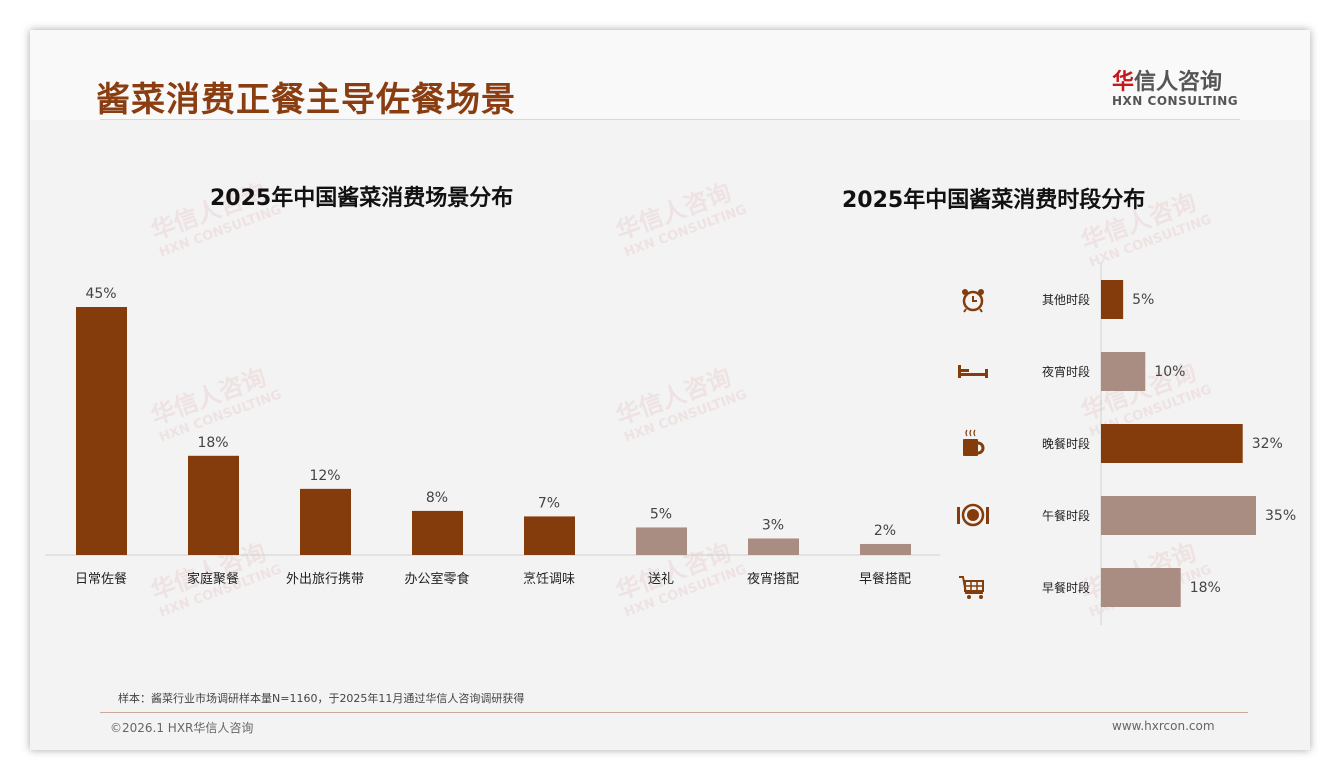 The height and width of the screenshot is (780, 1340). What do you see at coordinates (1123, 82) in the screenshot?
I see `logo-cn-red: 华` at bounding box center [1123, 82].